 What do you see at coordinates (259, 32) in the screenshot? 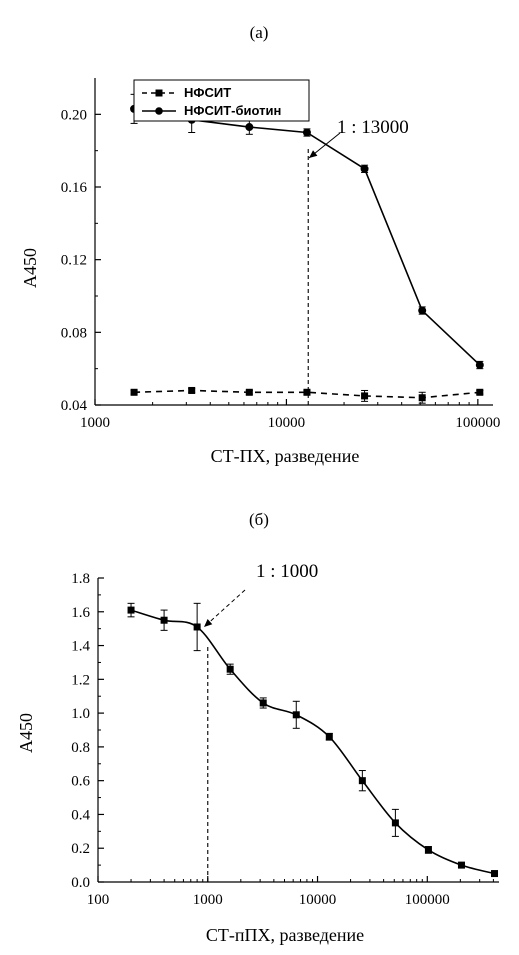
I see `chart-a-panel-label: (a)` at bounding box center [259, 32].